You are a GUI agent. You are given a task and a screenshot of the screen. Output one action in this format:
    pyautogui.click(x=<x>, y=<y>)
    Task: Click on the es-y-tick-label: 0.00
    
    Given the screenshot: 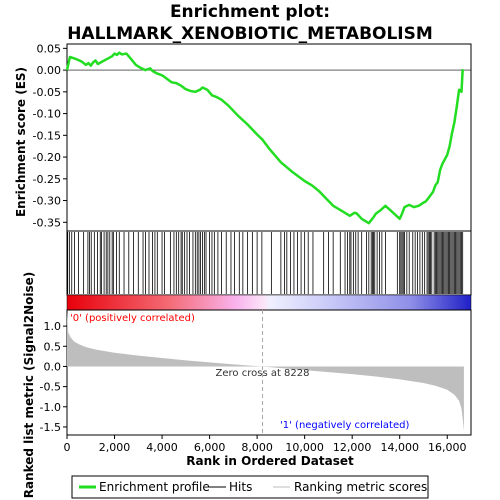 What is the action you would take?
    pyautogui.click(x=49, y=70)
    